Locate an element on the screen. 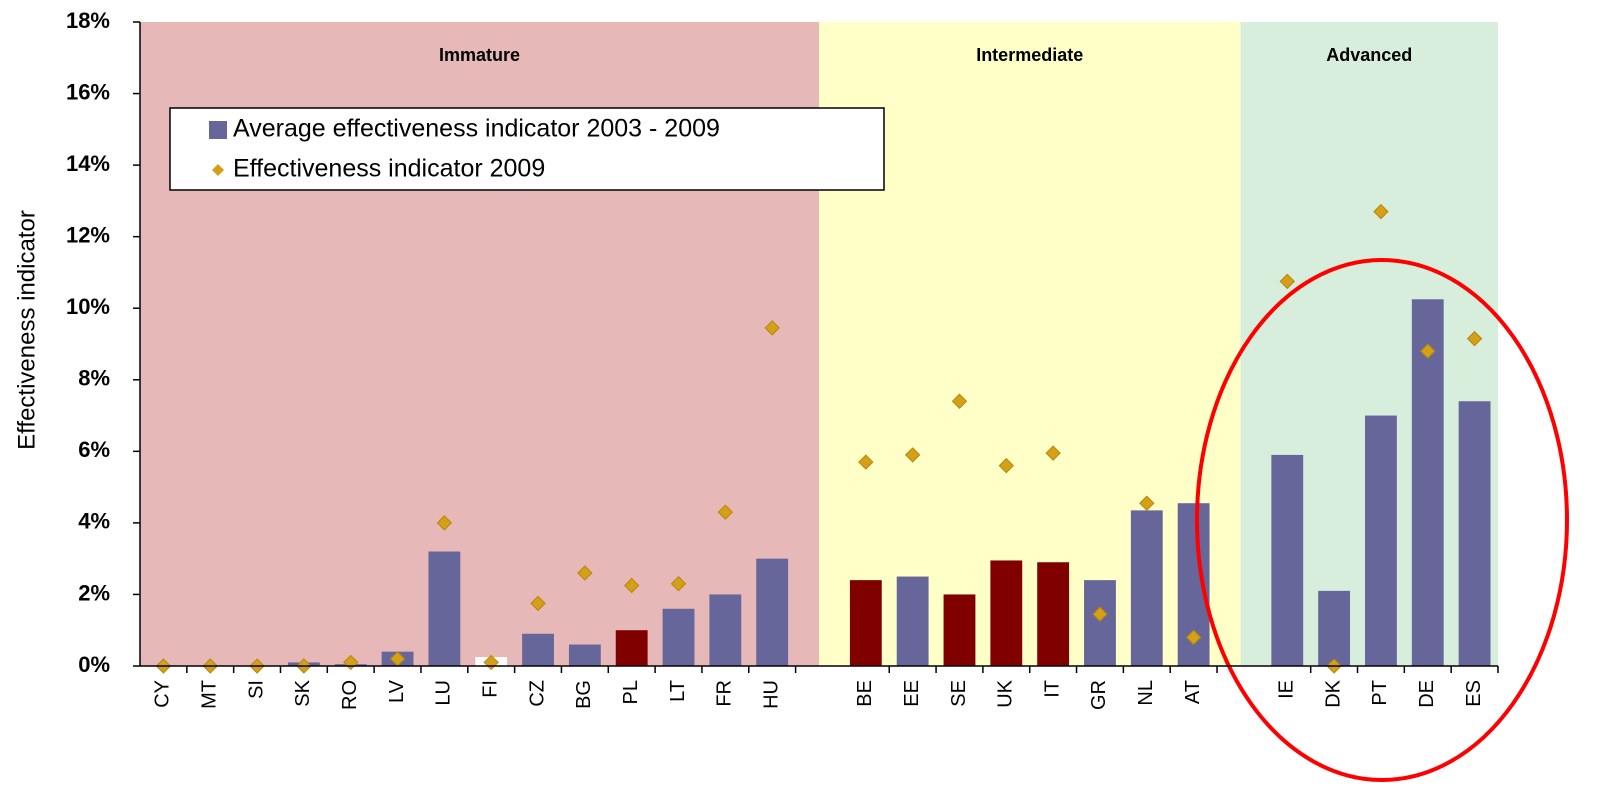 The width and height of the screenshot is (1617, 808). highlight-ellipse is located at coordinates (1382, 520).